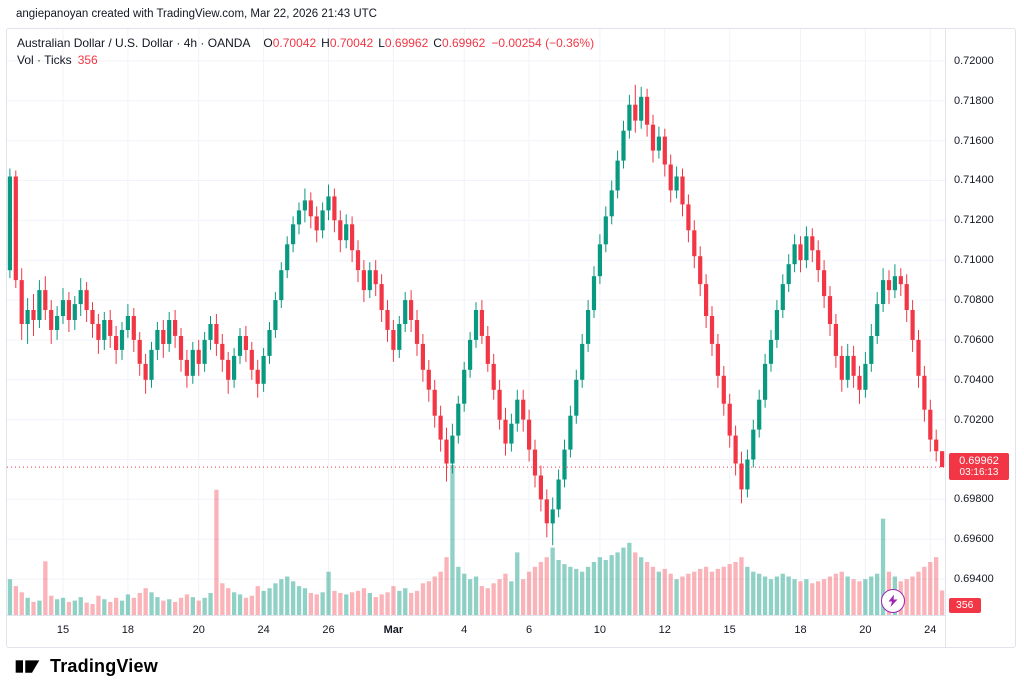 The height and width of the screenshot is (698, 1024). Describe the element at coordinates (974, 180) in the screenshot. I see `price-axis-label: 0.71400` at that location.